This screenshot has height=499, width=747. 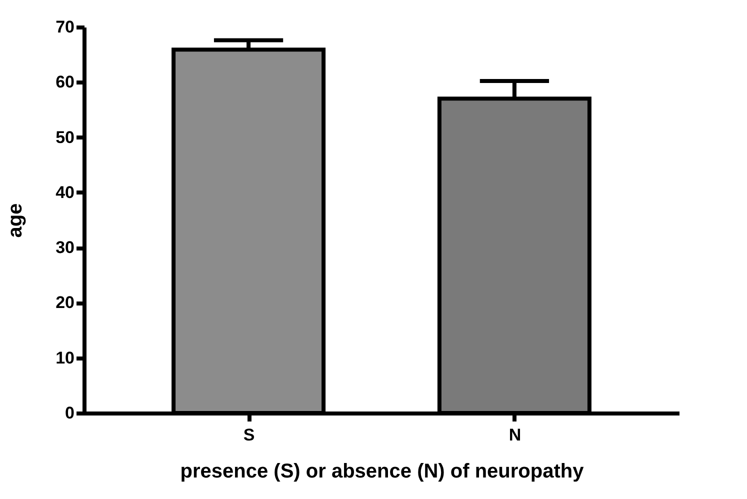 I want to click on y-tick-label: 0, so click(x=69, y=413).